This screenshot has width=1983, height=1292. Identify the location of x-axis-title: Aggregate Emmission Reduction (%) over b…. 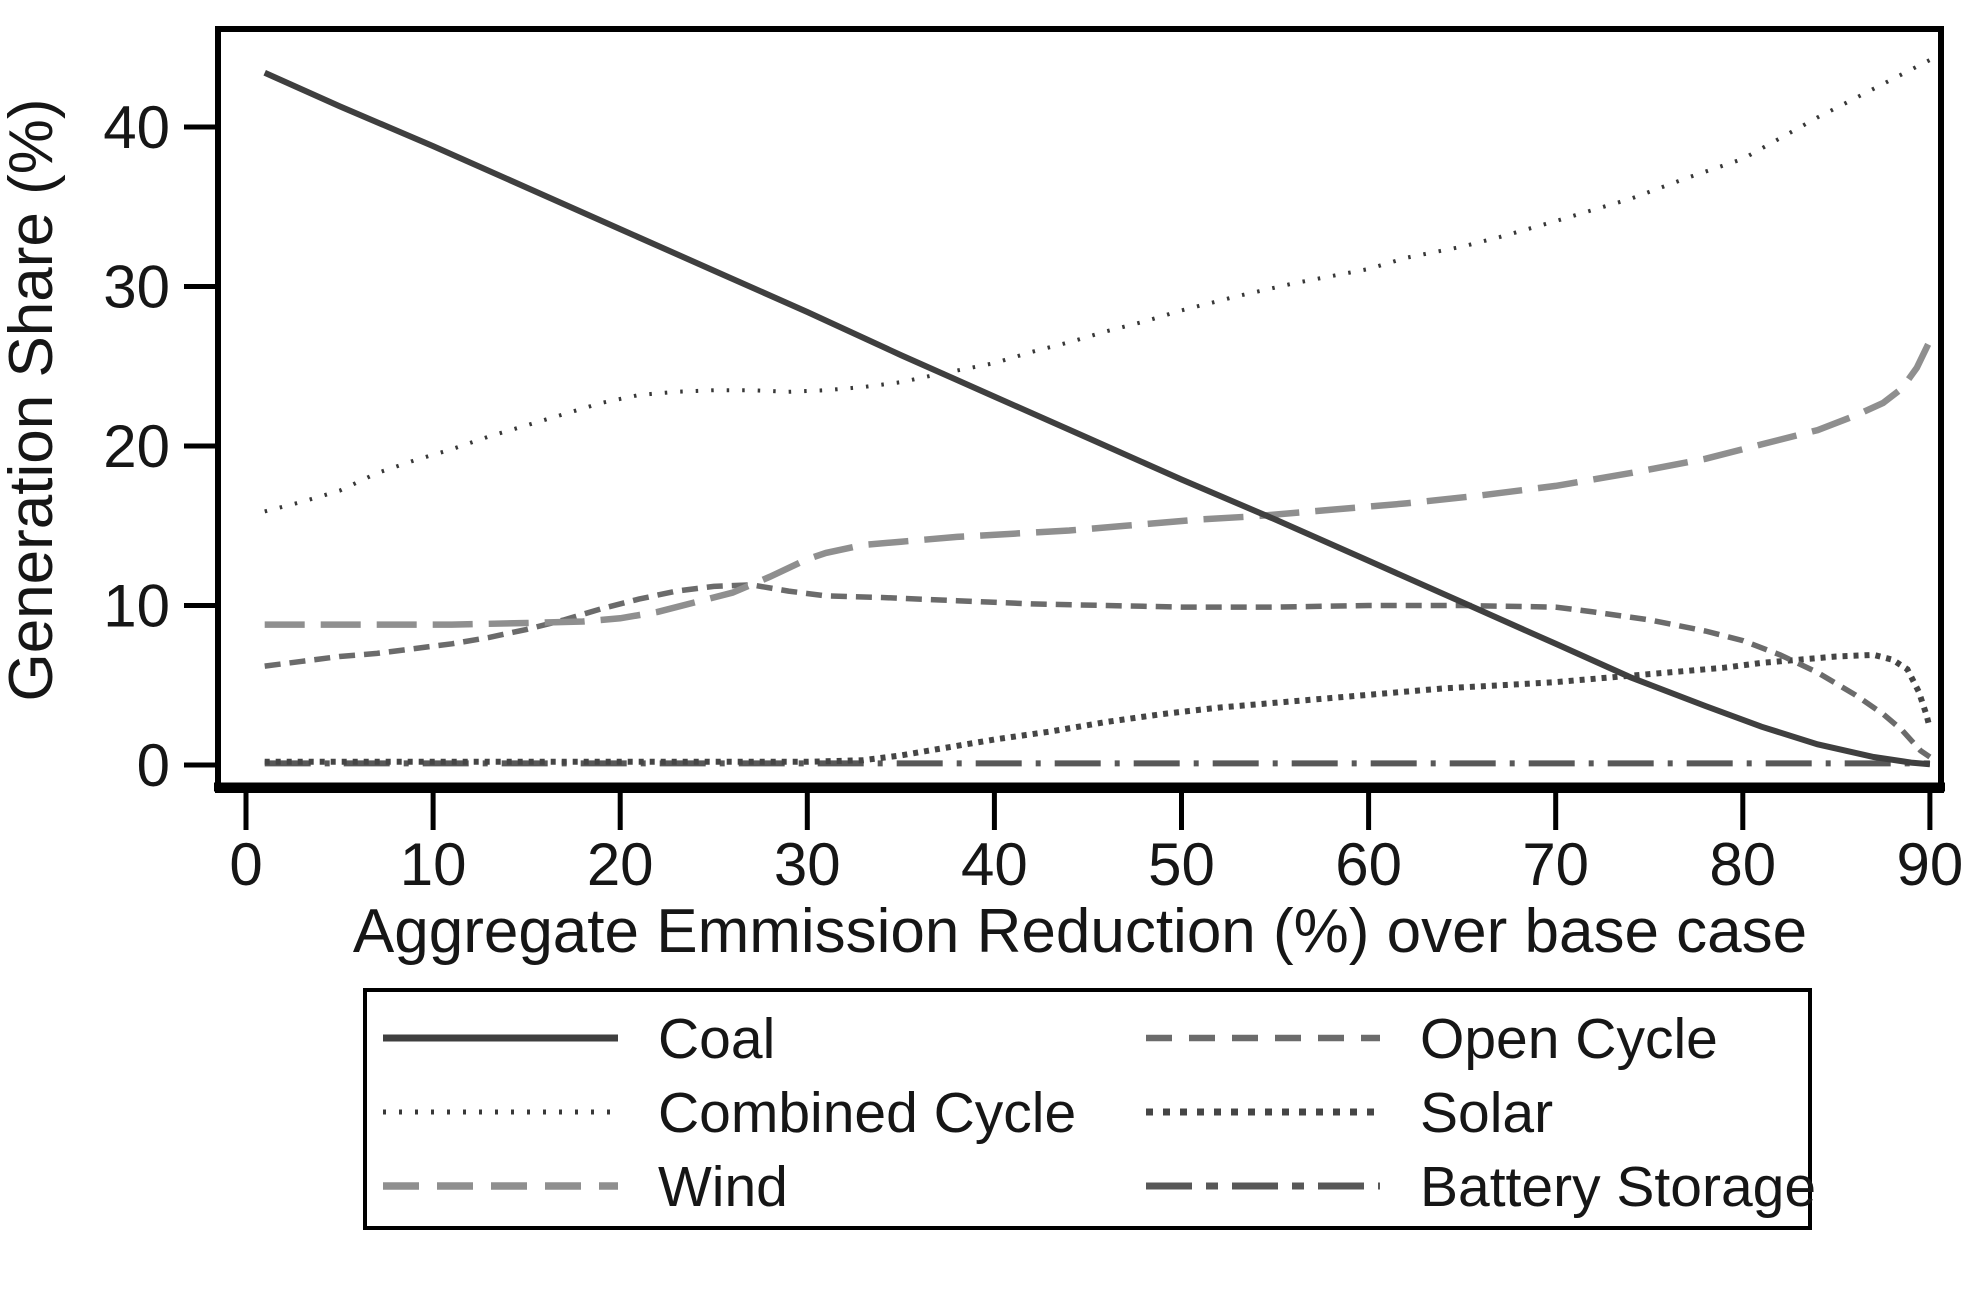
(1080, 931).